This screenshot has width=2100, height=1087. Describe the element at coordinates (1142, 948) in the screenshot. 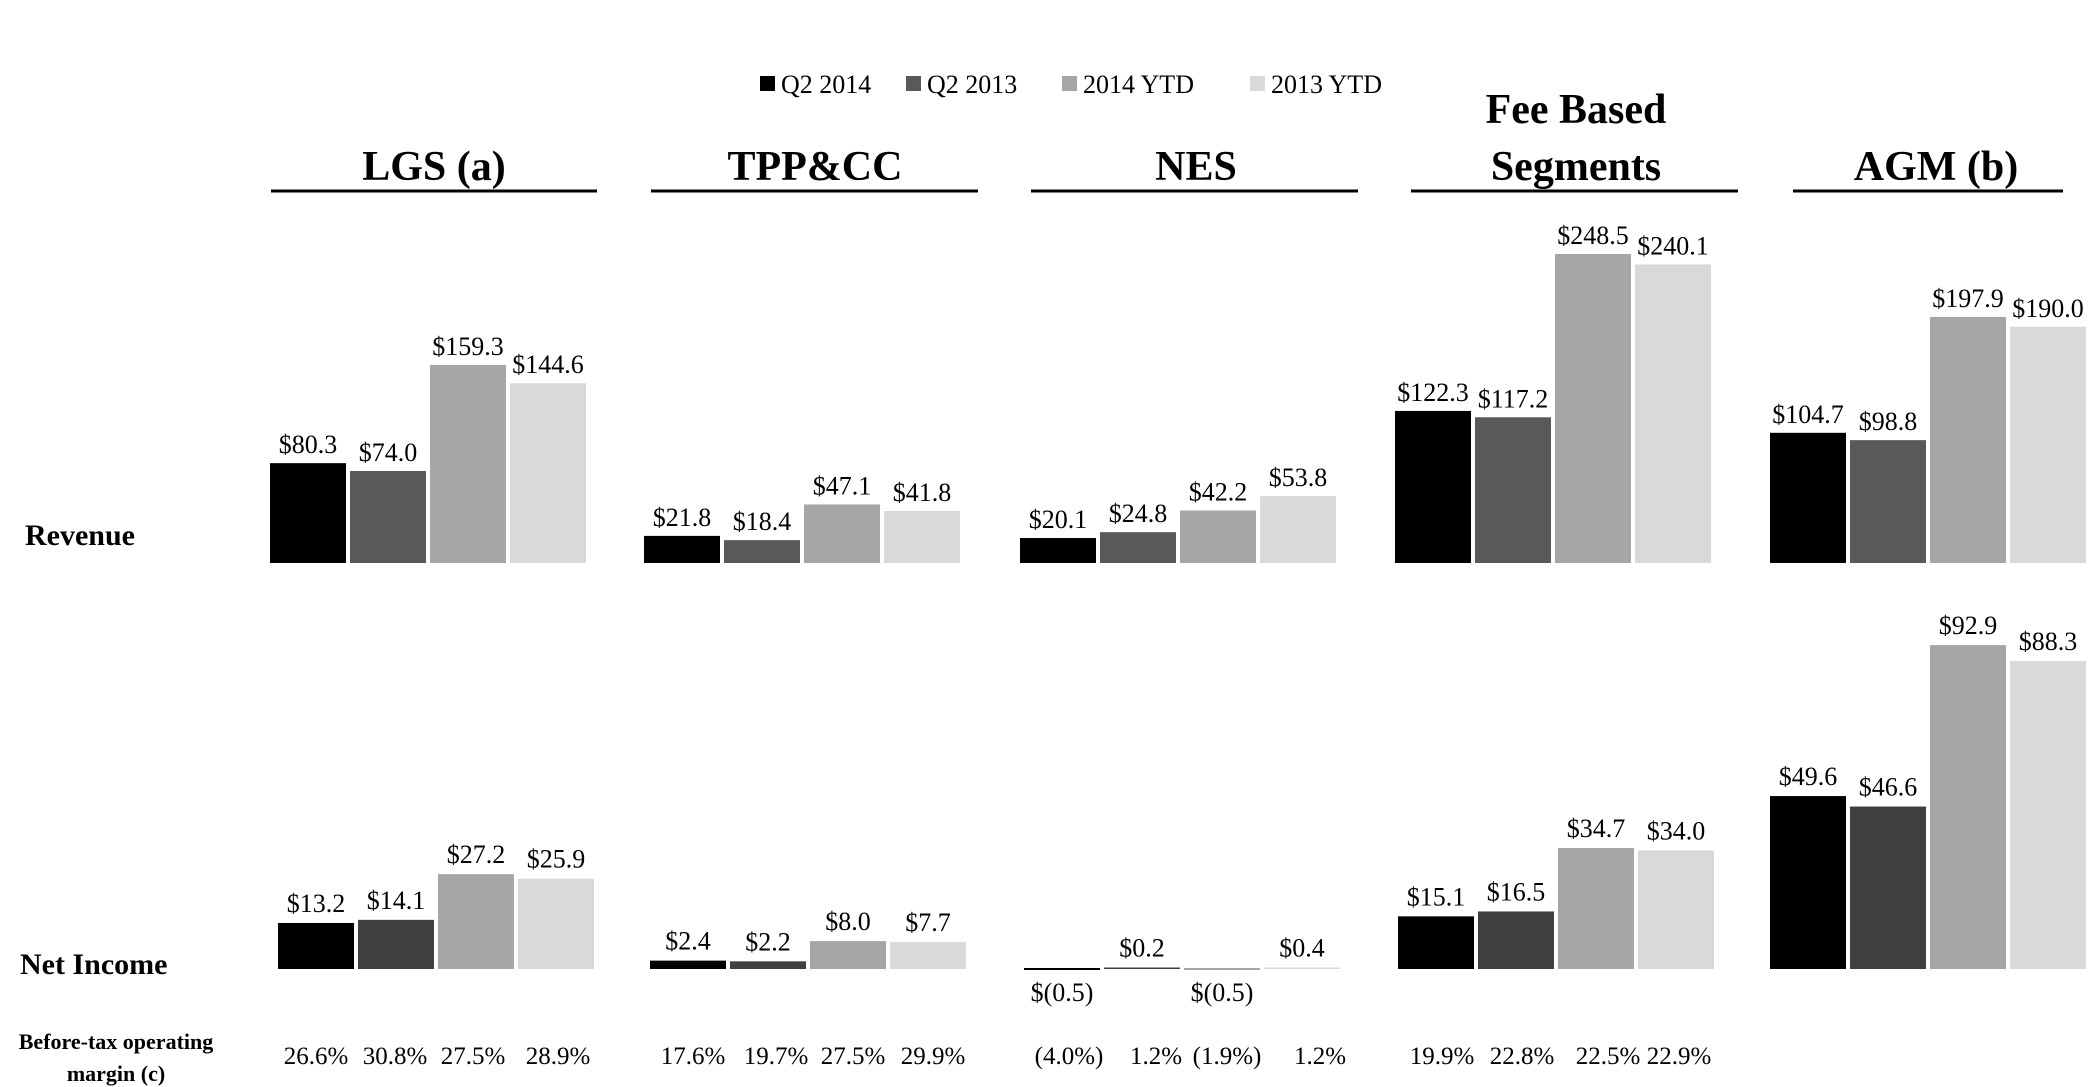

I see `net-income-label-3-2: $0.2` at that location.